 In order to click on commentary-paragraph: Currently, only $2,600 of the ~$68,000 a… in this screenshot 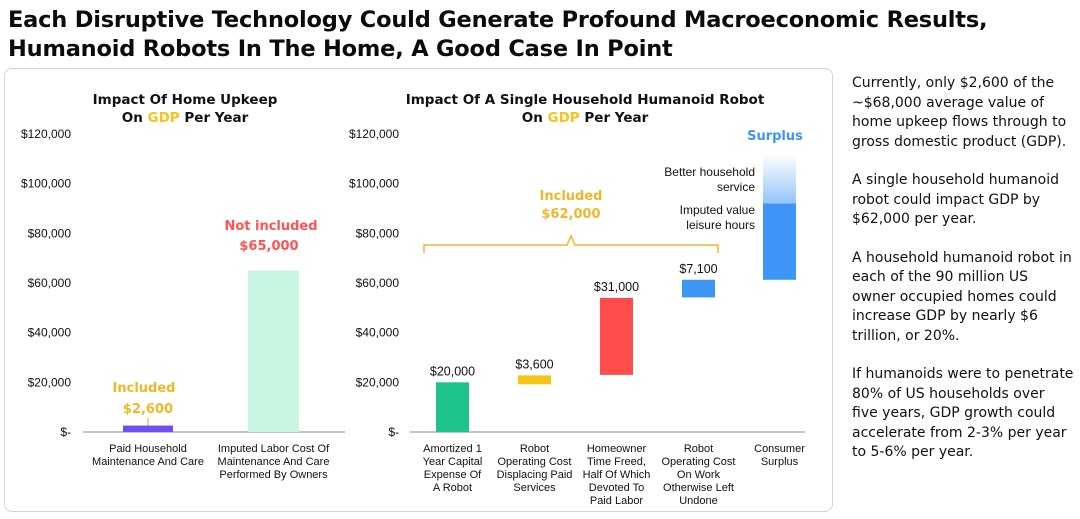, I will do `click(959, 112)`.